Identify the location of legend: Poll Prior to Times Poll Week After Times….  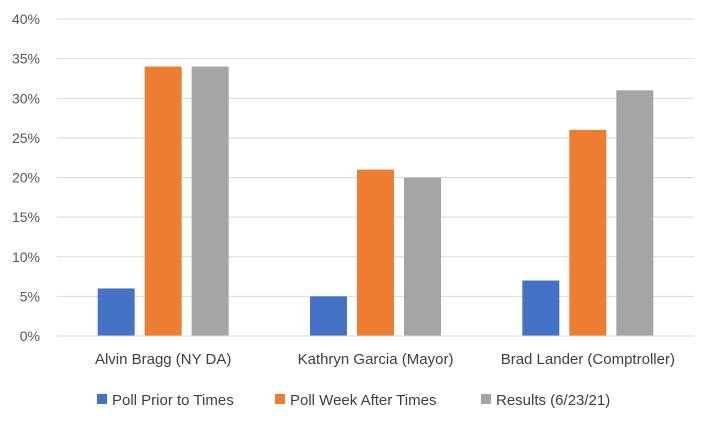
(353, 400).